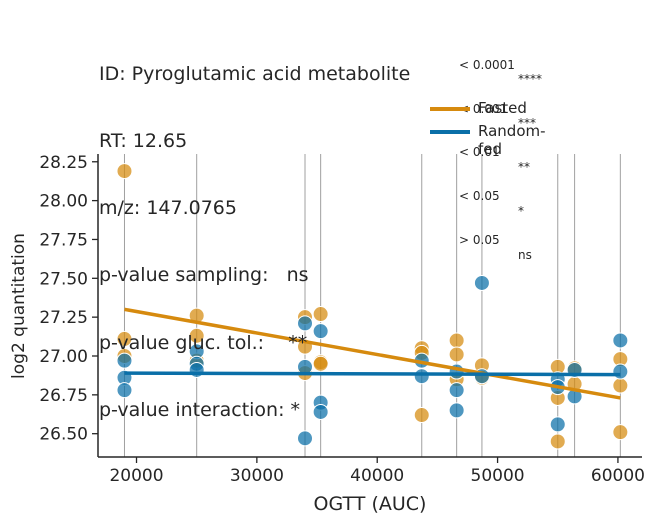 The height and width of the screenshot is (522, 651). I want to click on pvalue-symbol: ***, so click(527, 123).